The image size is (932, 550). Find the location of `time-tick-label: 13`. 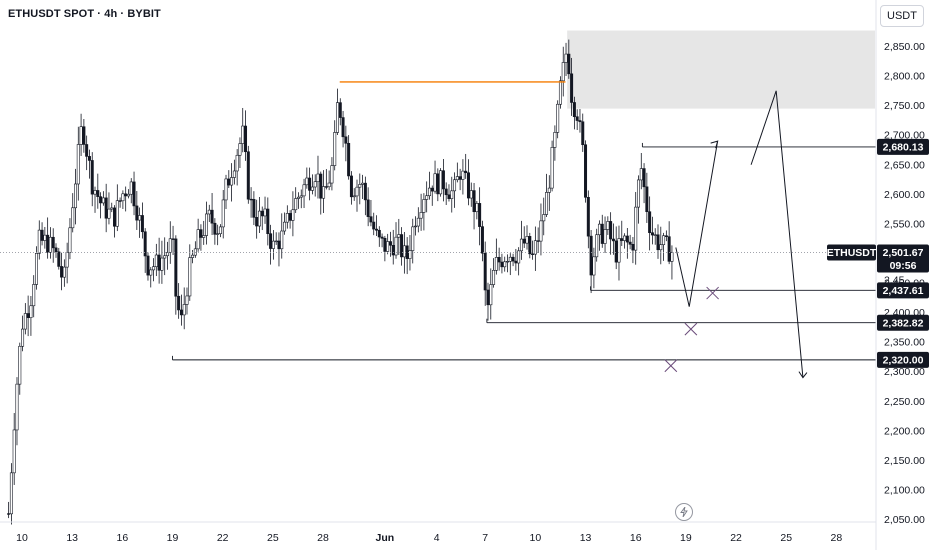

time-tick-label: 13 is located at coordinates (72, 538).